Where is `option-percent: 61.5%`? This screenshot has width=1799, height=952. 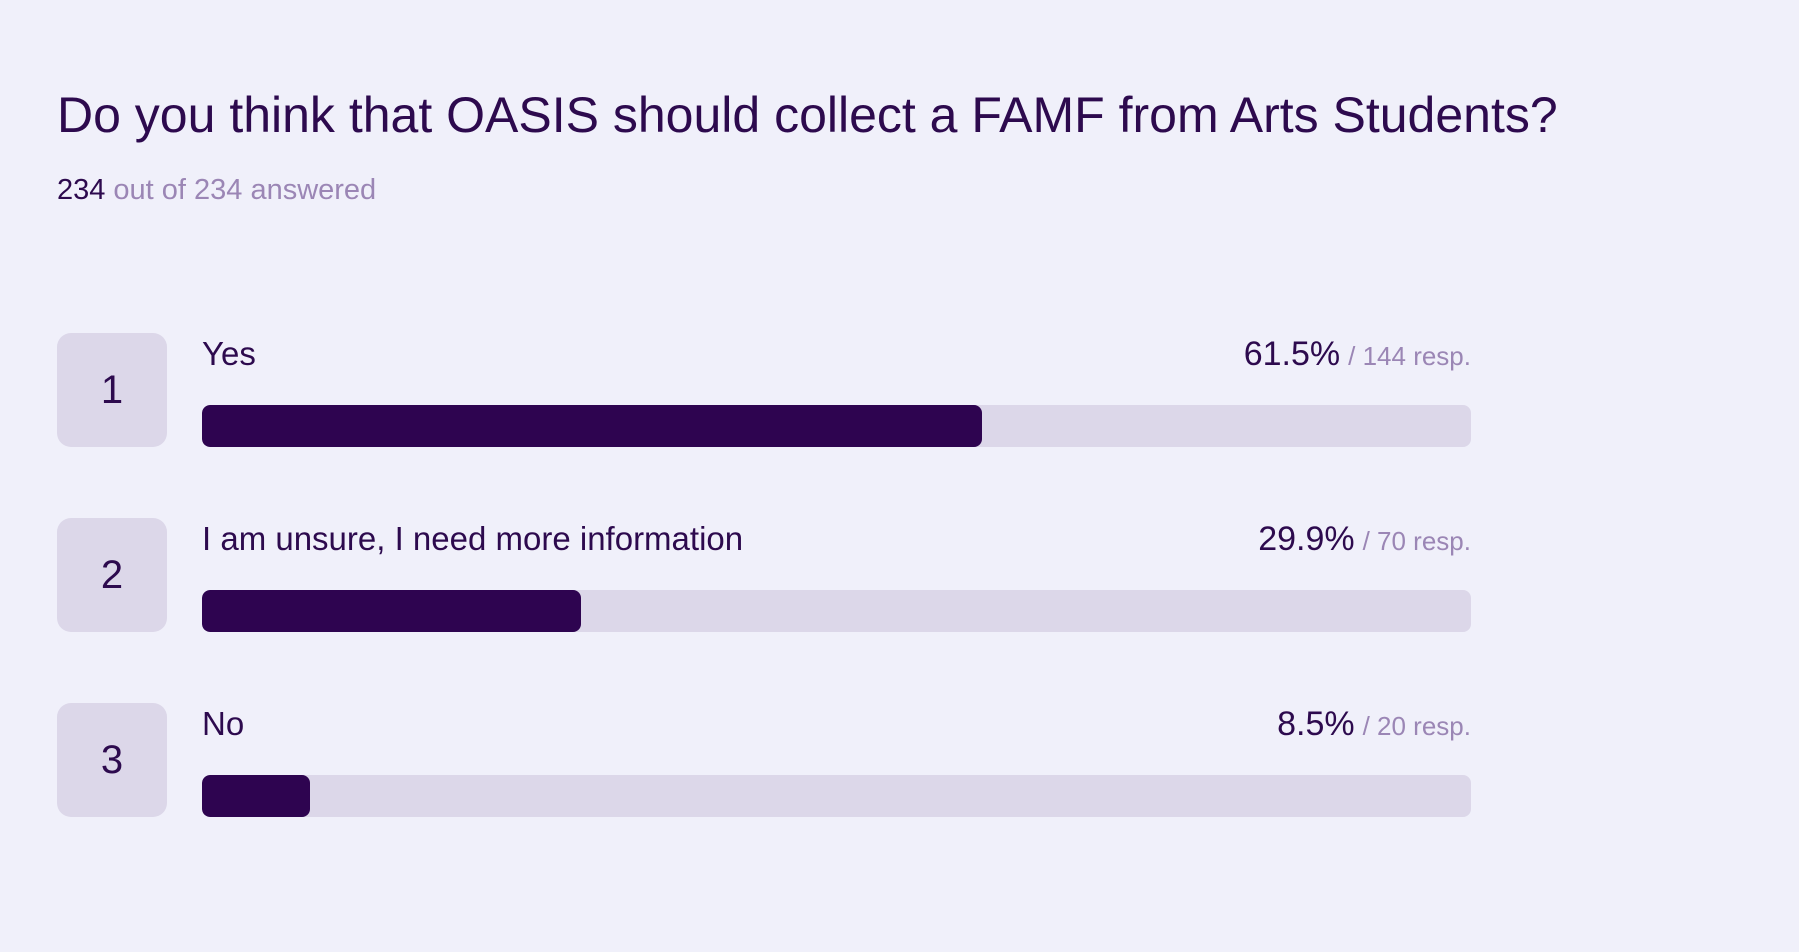 option-percent: 61.5% is located at coordinates (1292, 354).